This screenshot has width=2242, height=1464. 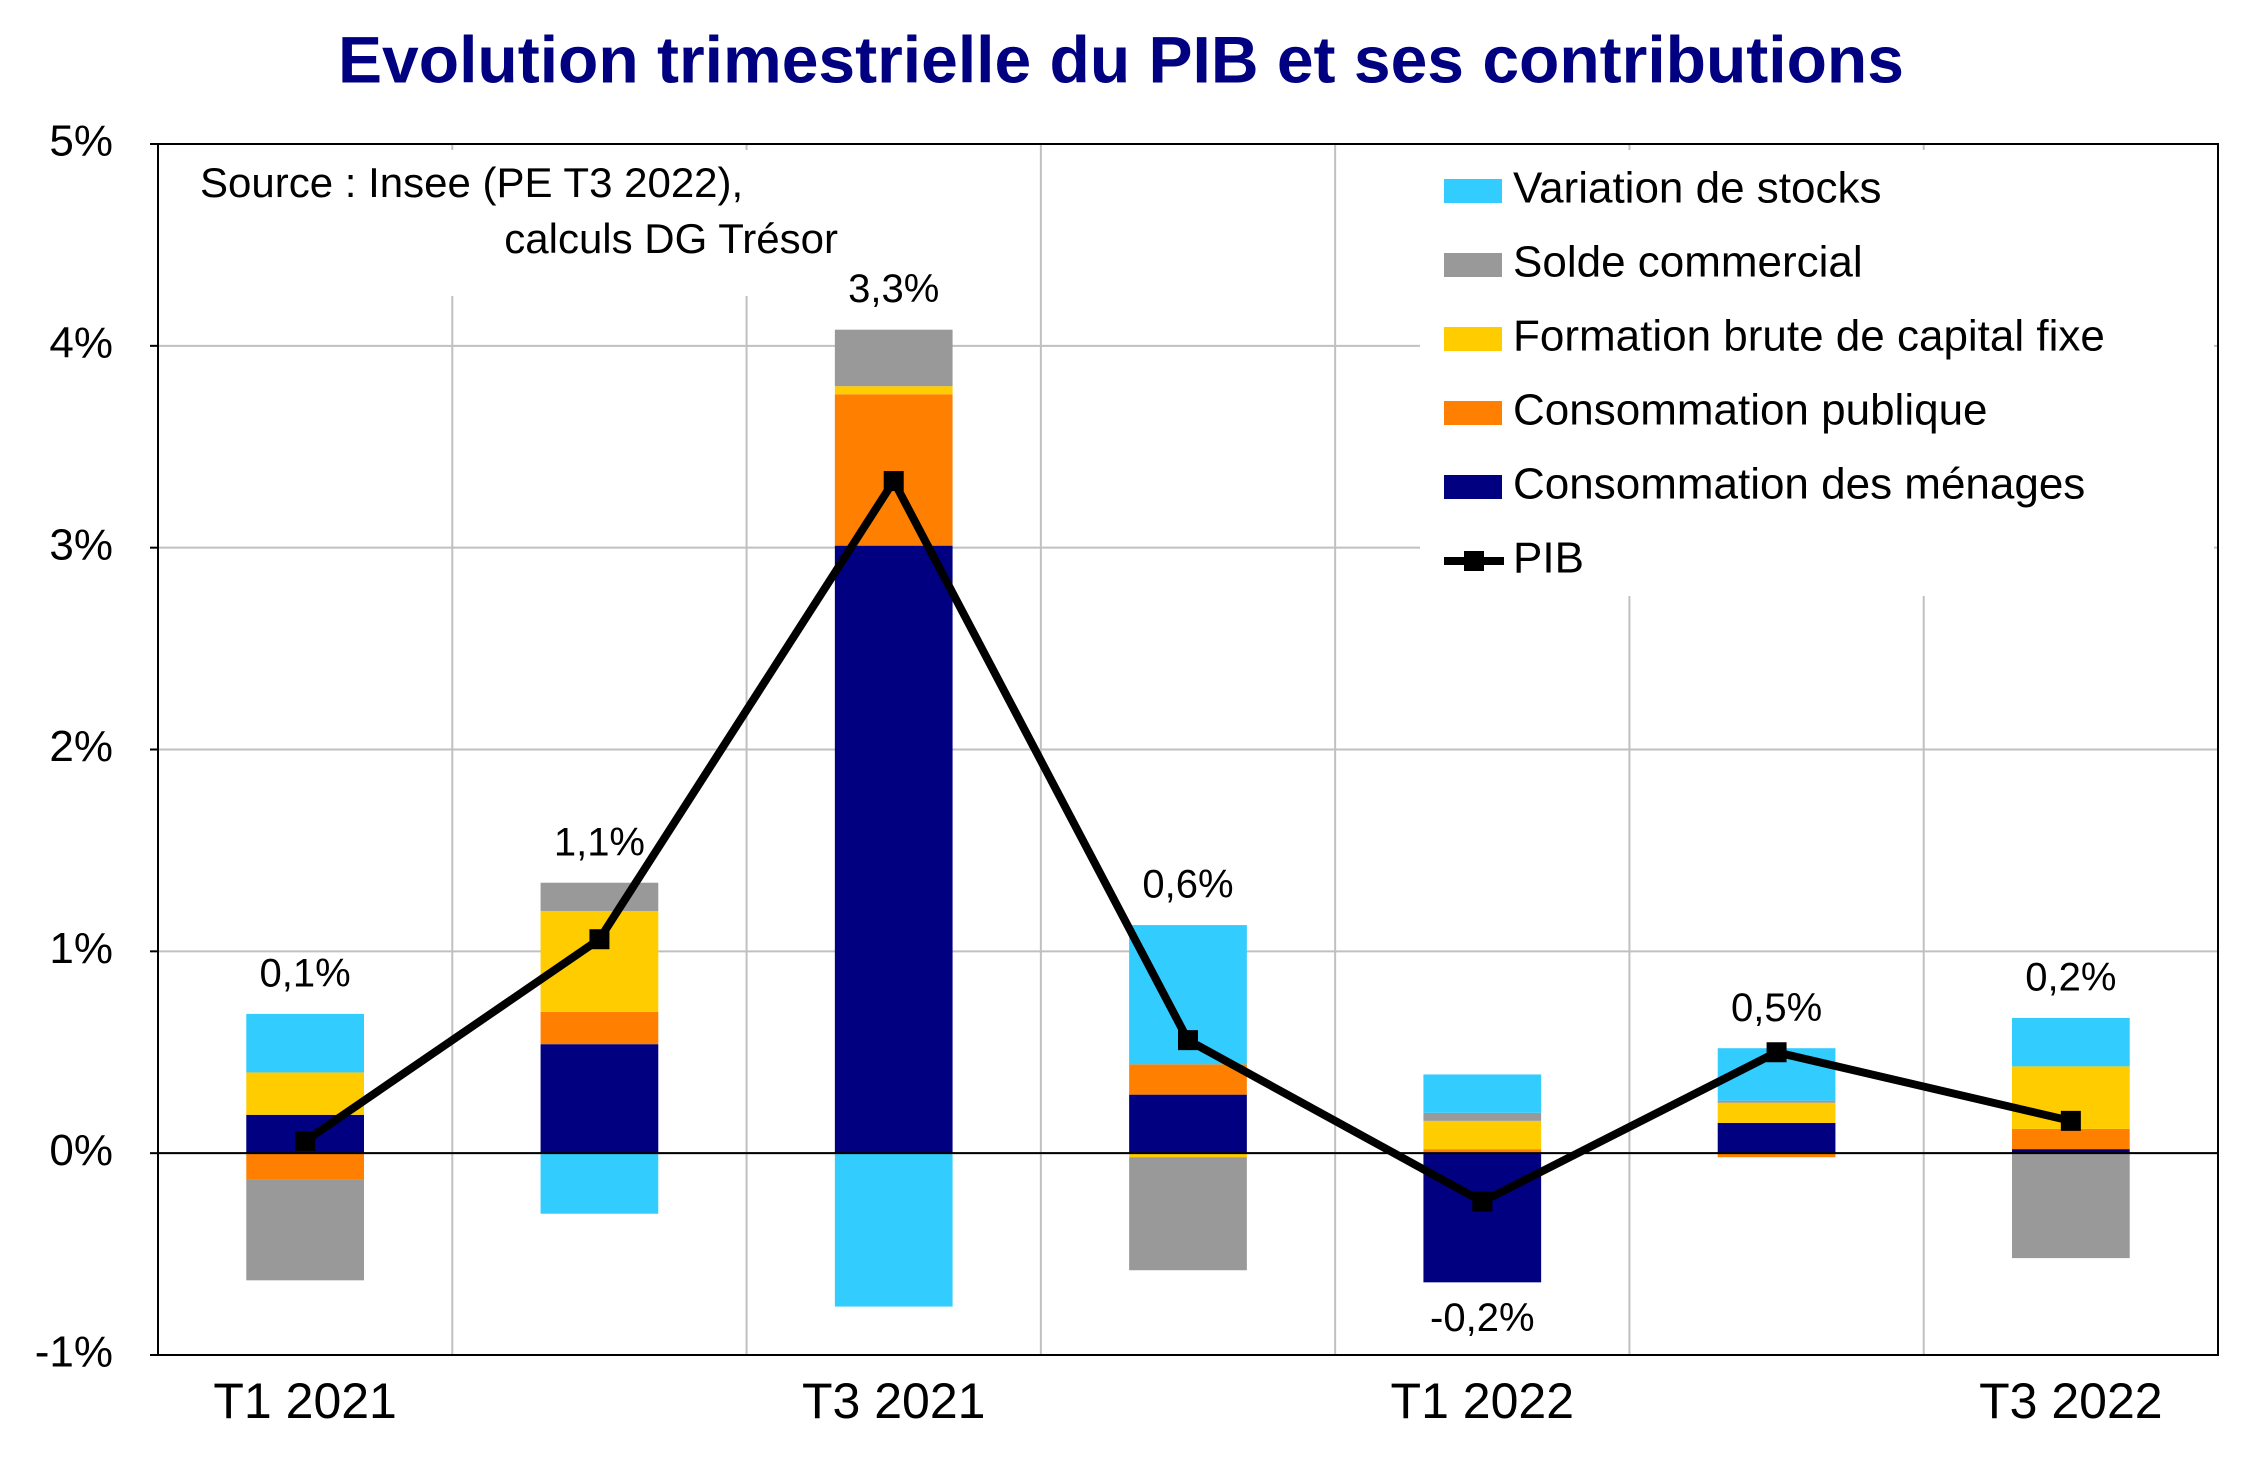 I want to click on x-tick-label: T1 2021, so click(x=304, y=1401).